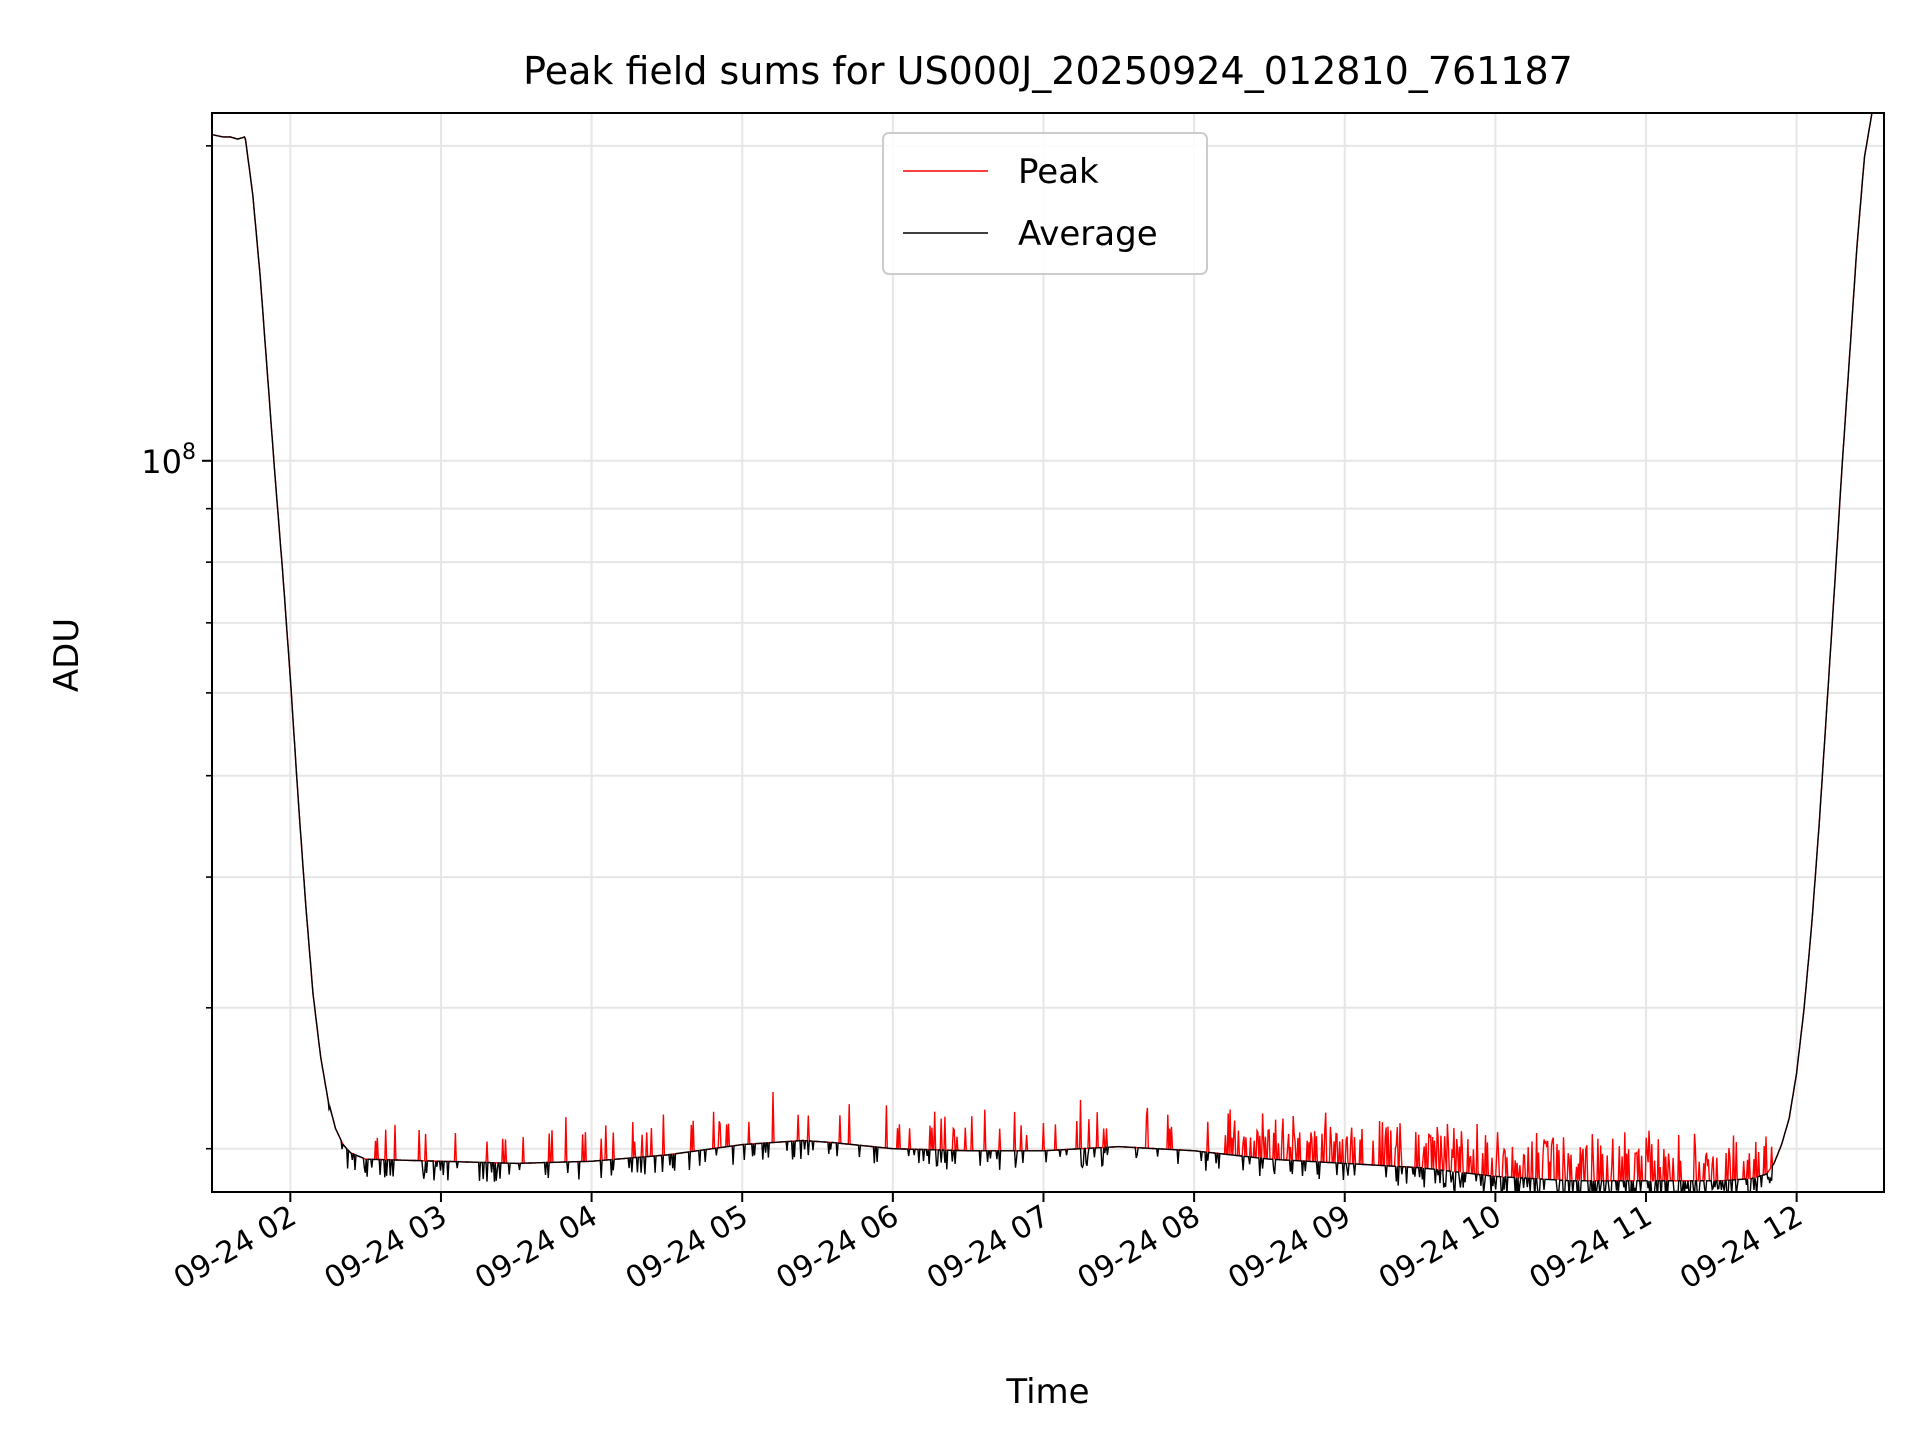  Describe the element at coordinates (1047, 1392) in the screenshot. I see `x-axis-label: Time` at that location.